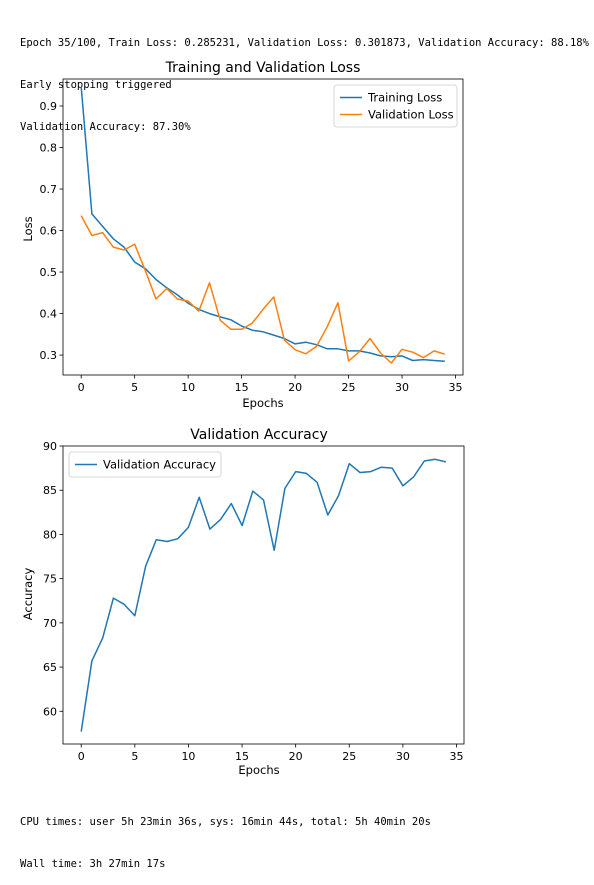  Describe the element at coordinates (49, 147) in the screenshot. I see `y-tick-label: 0.8` at that location.